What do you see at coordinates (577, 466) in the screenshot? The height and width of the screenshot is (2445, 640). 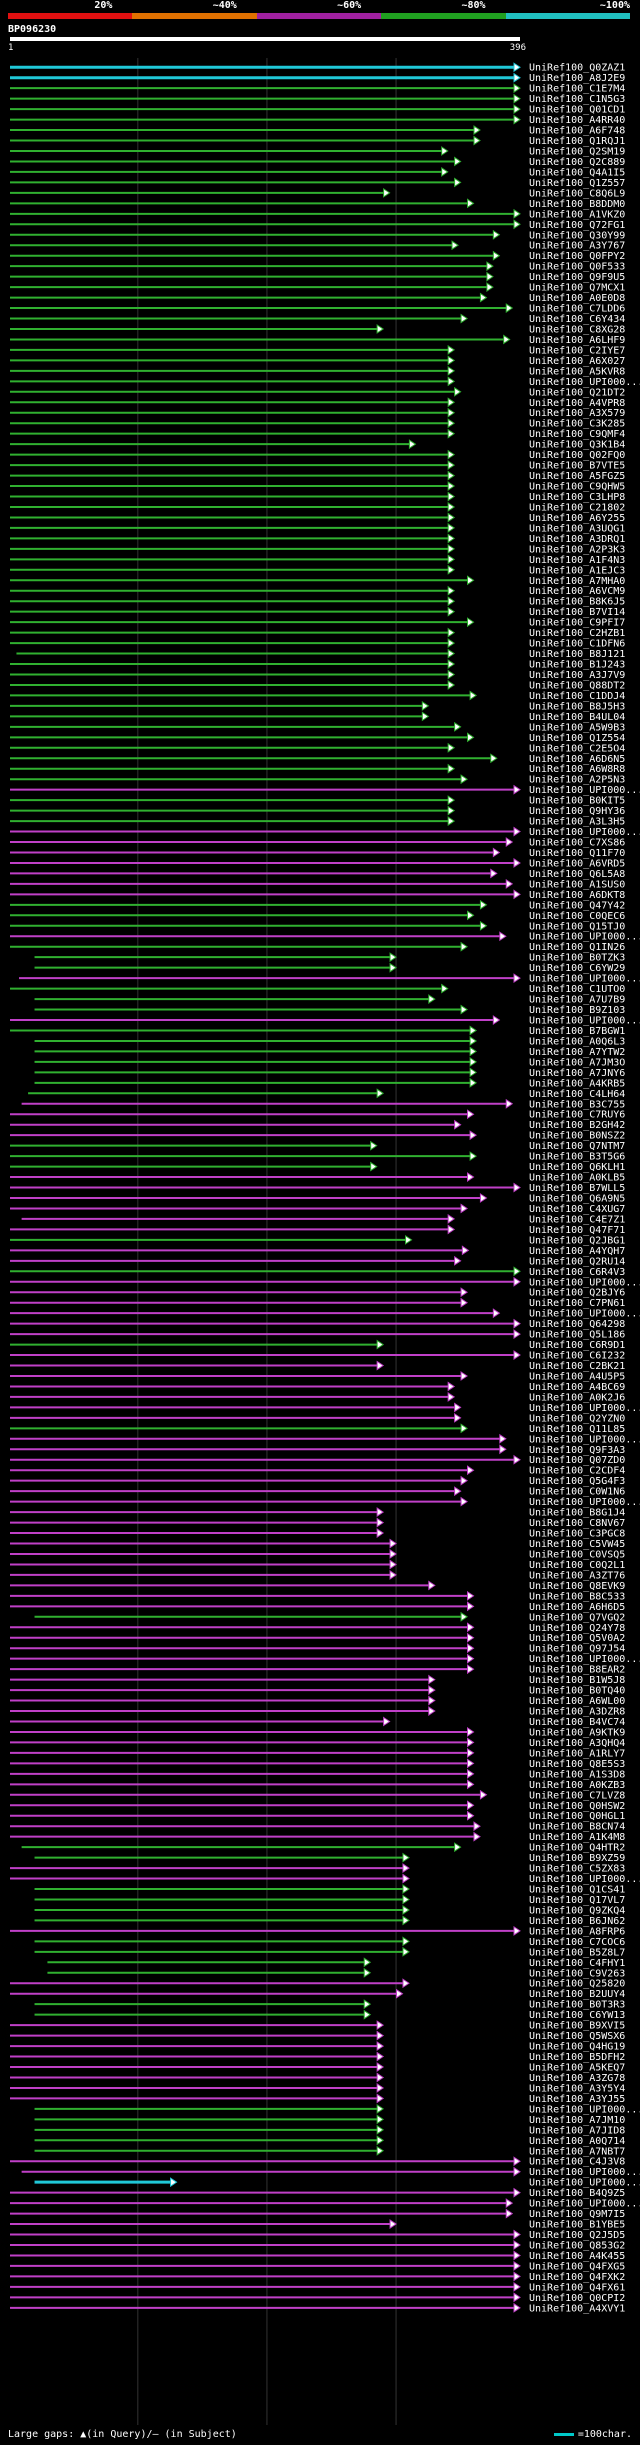 I see `hit-label: UniRef100_B7VTE5` at bounding box center [577, 466].